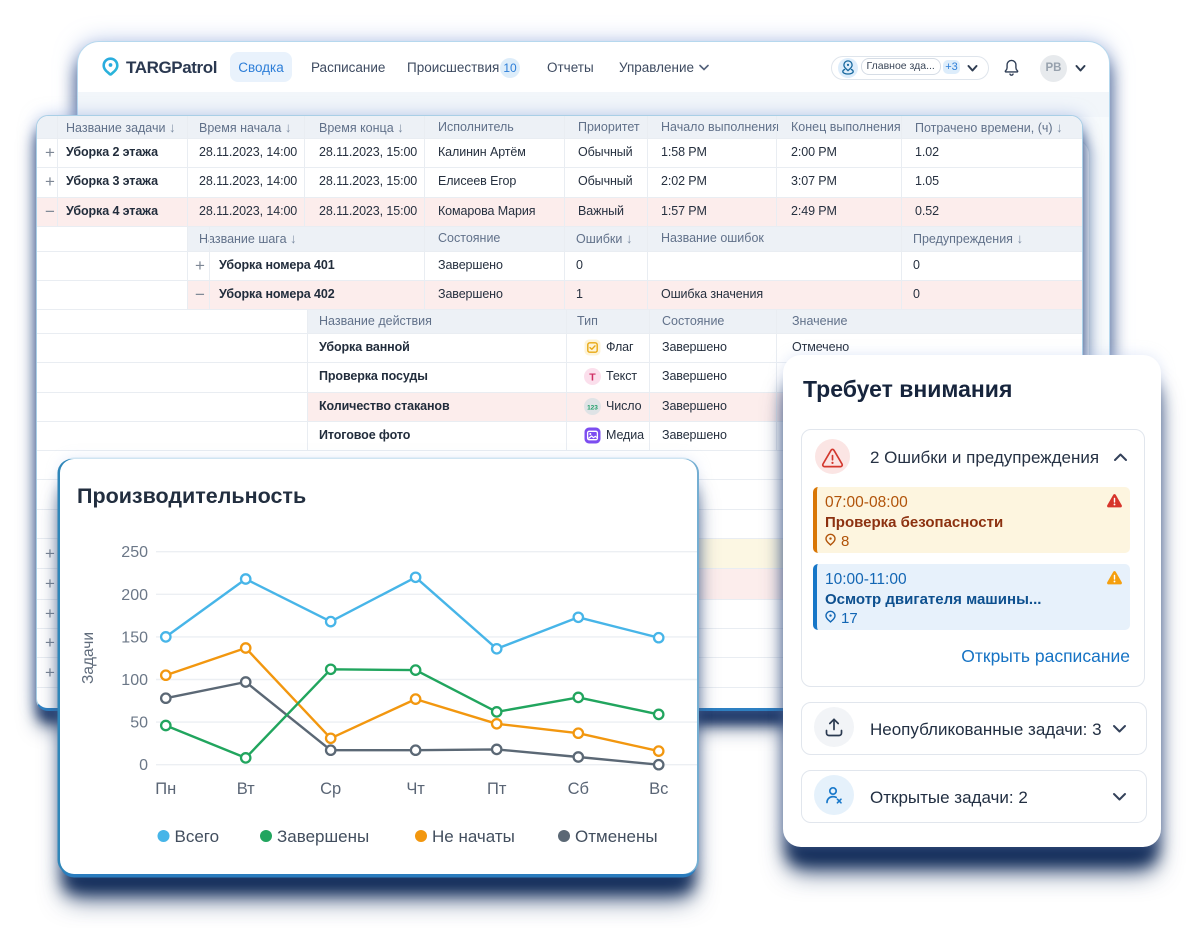  What do you see at coordinates (658, 789) in the screenshot?
I see `svg-text: Вс` at bounding box center [658, 789].